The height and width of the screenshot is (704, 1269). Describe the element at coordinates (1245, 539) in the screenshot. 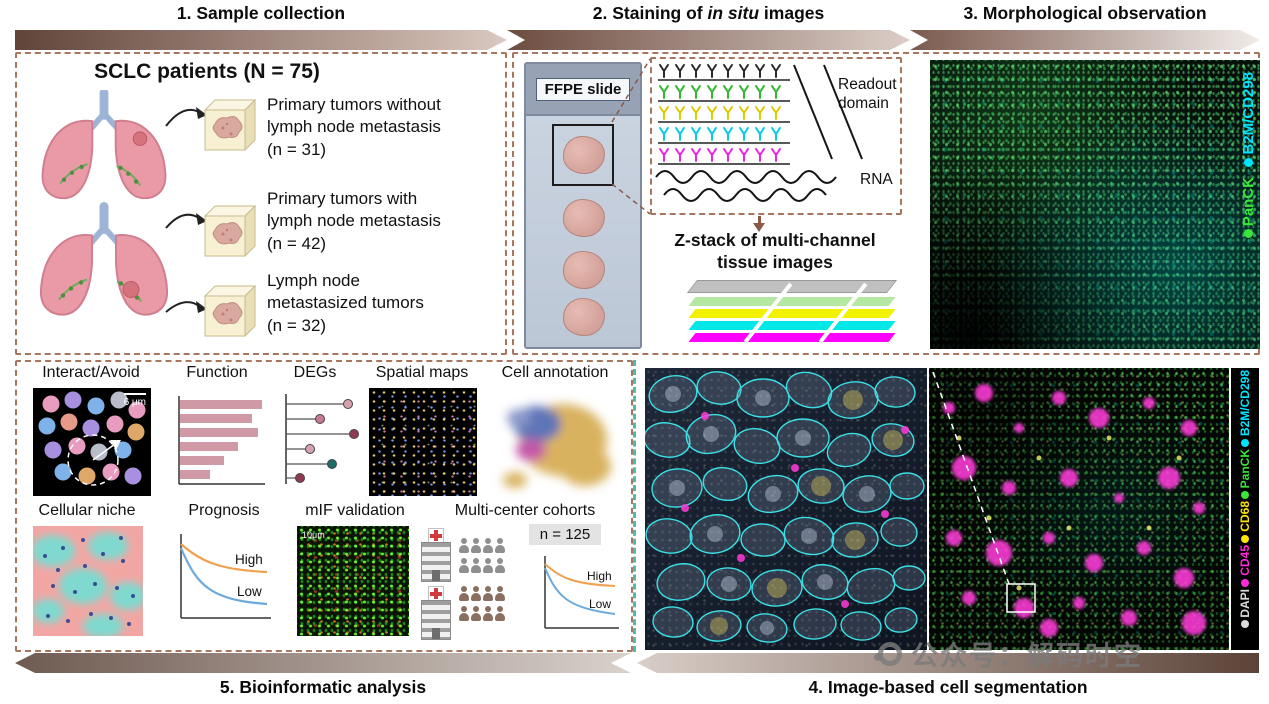

I see `yellow-dot-icon` at that location.